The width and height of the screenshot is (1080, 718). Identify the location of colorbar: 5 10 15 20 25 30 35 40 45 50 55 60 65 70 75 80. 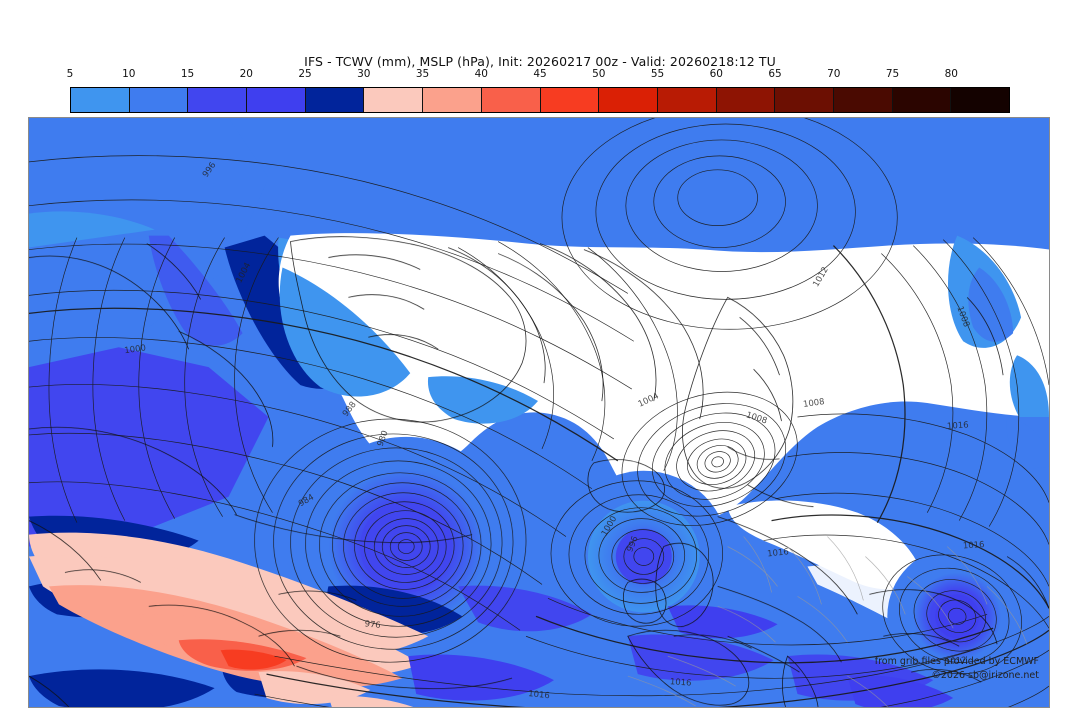
(538, 90).